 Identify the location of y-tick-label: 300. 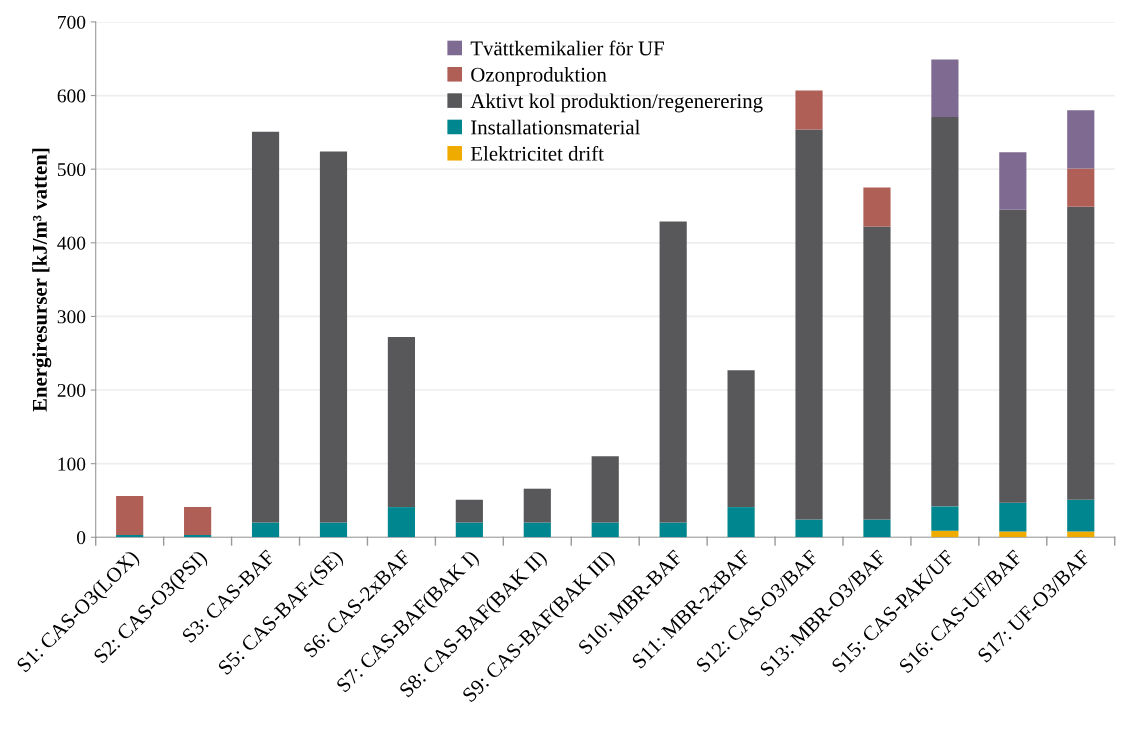
(71, 317).